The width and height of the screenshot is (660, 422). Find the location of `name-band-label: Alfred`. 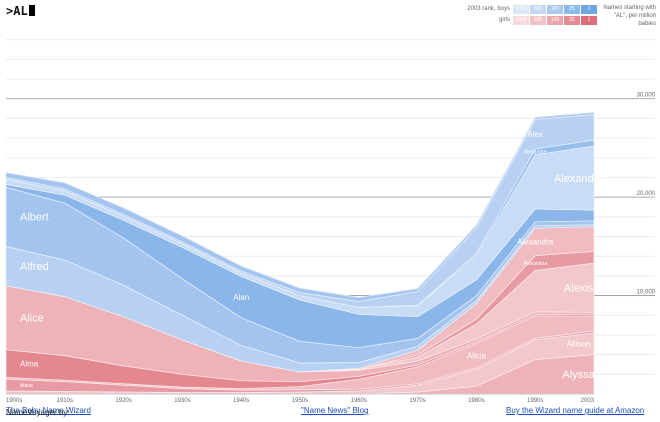

name-band-label: Alfred is located at coordinates (34, 267).